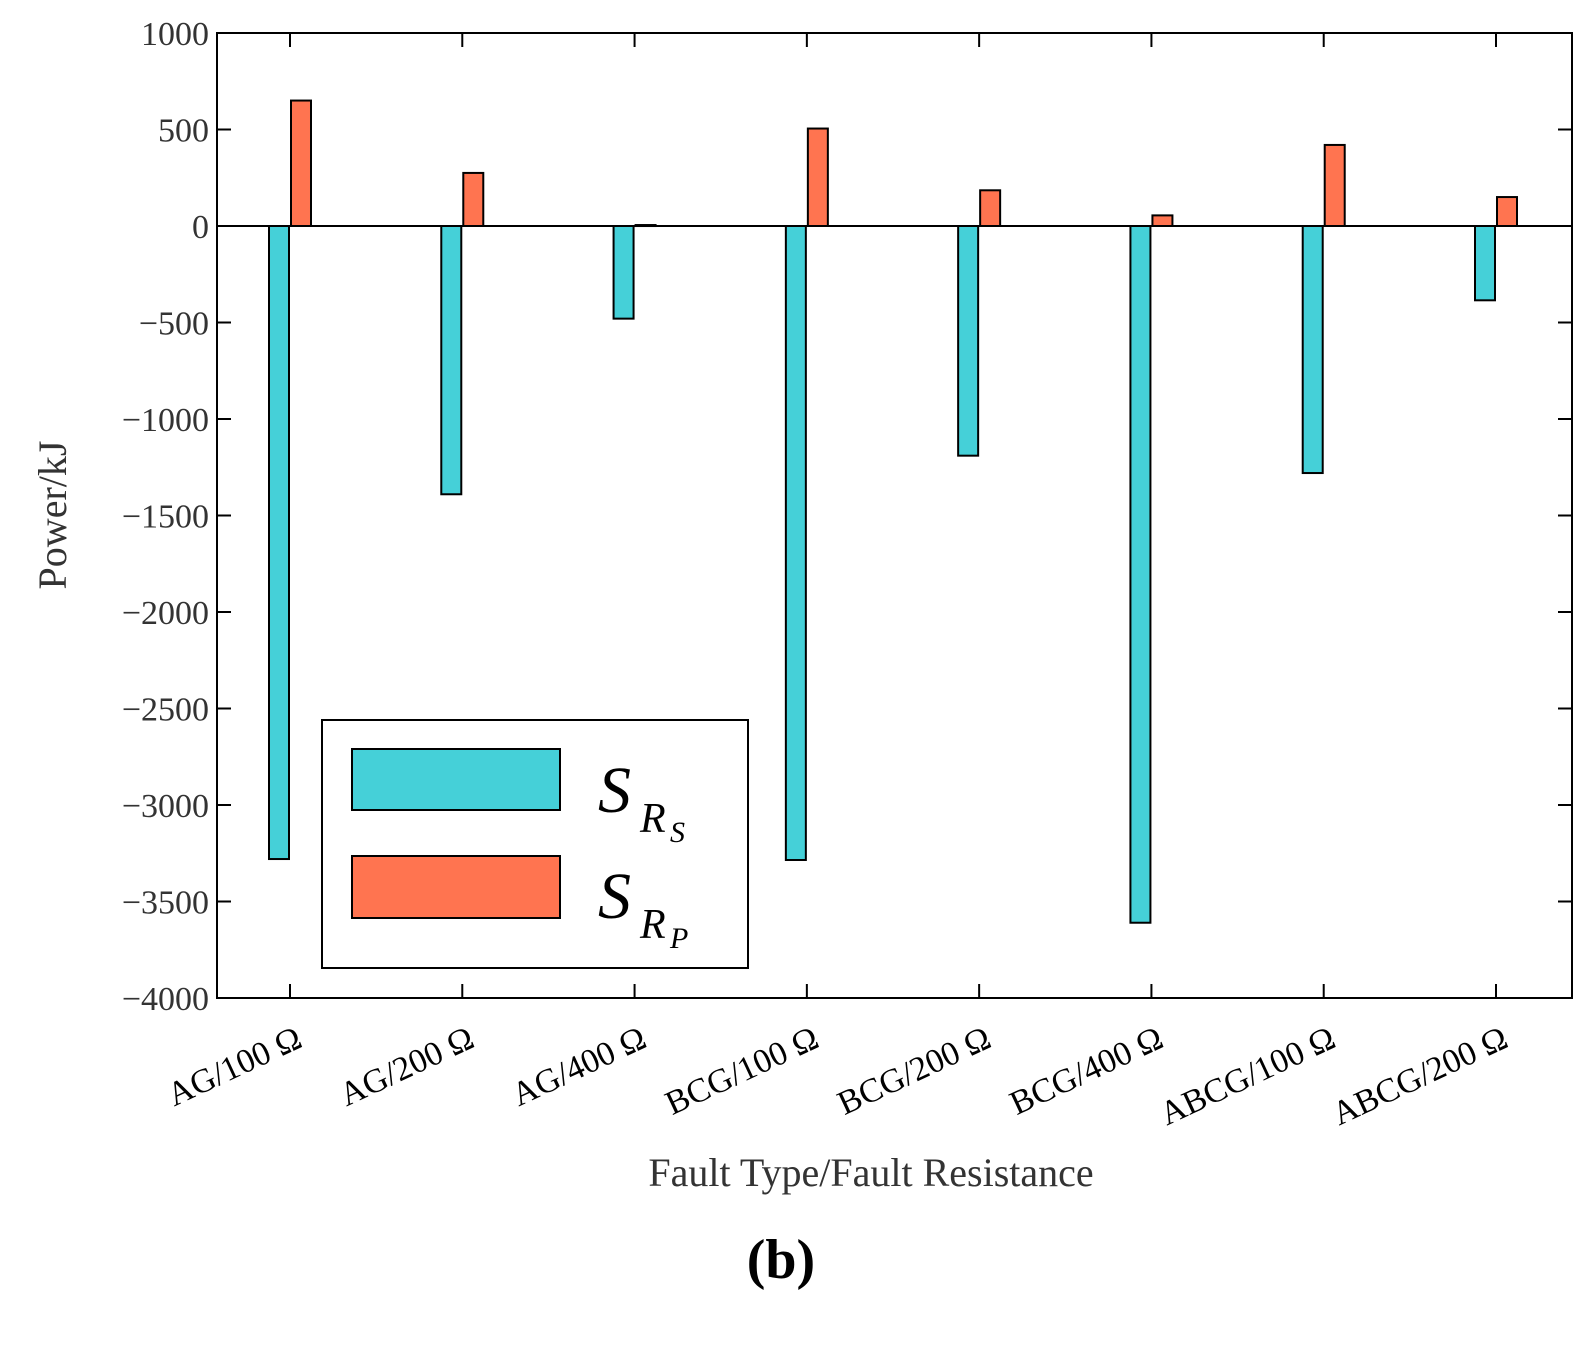  What do you see at coordinates (535, 844) in the screenshot?
I see `legend: S R S S R P` at bounding box center [535, 844].